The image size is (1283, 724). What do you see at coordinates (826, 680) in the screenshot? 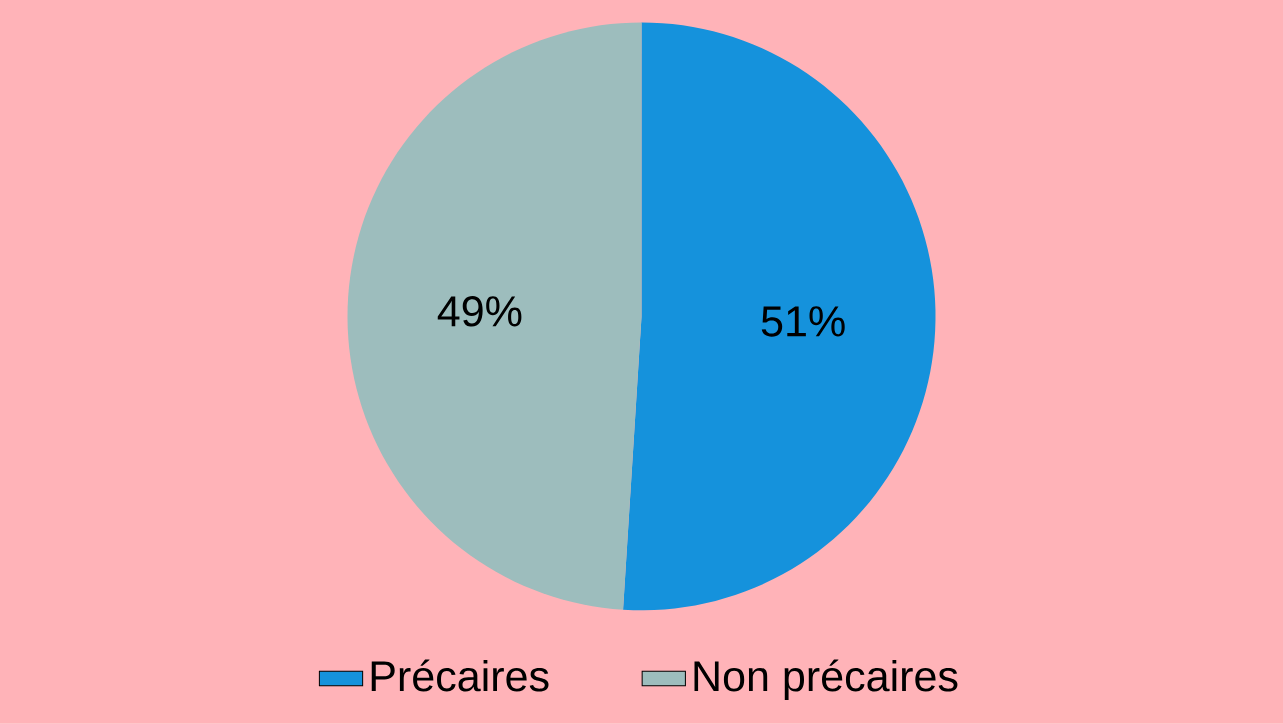
I see `legend-label: Non précaires` at bounding box center [826, 680].